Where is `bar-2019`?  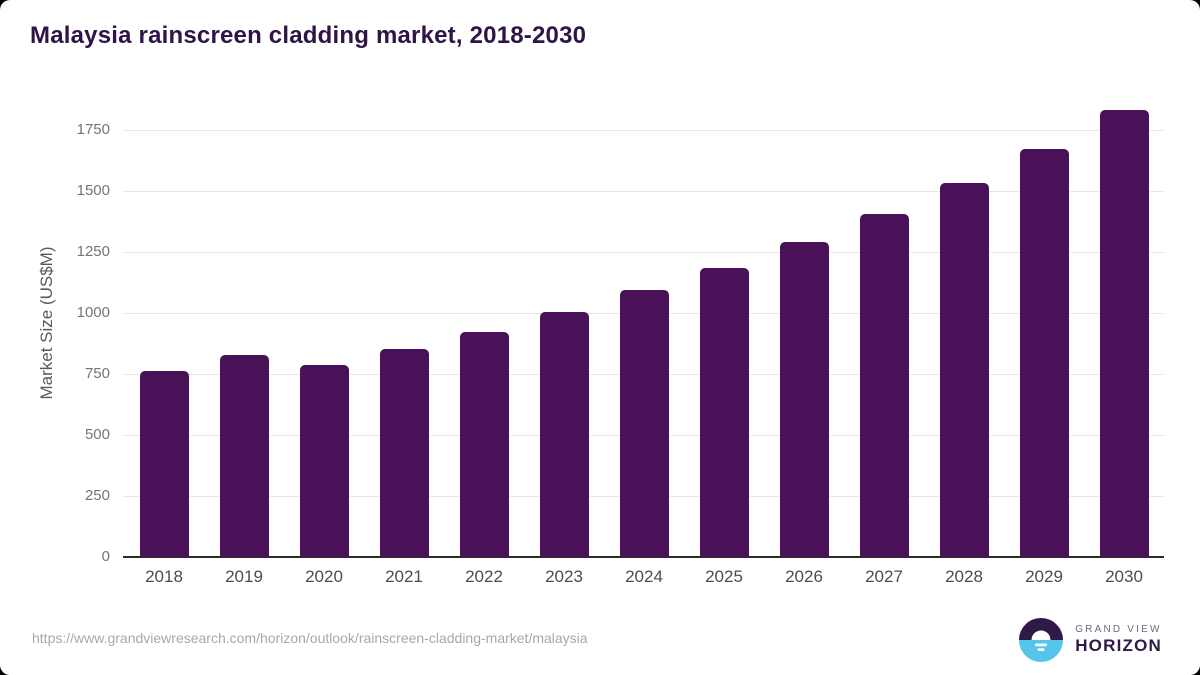
bar-2019 is located at coordinates (244, 455).